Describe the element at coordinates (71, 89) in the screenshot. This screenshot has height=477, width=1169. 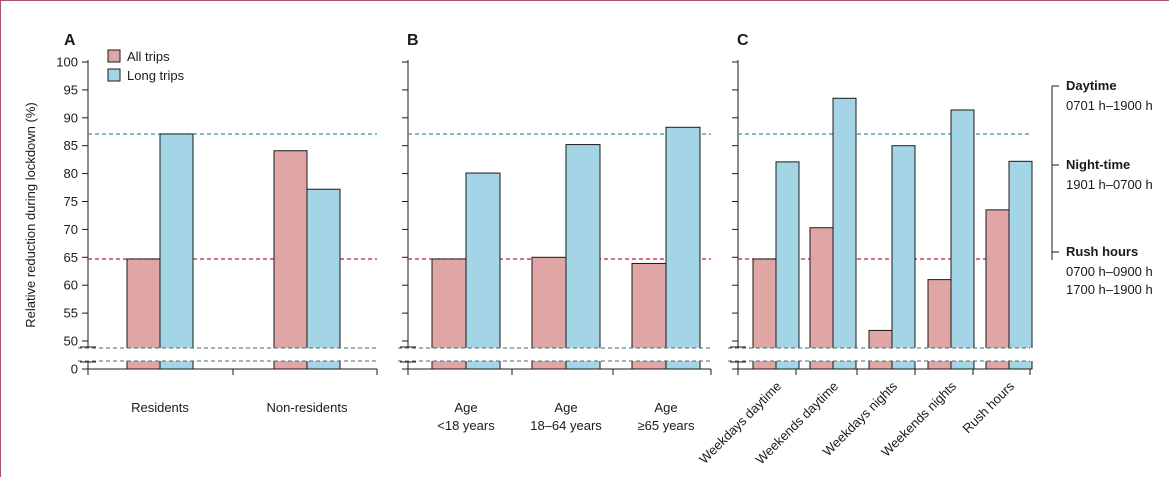
I see `y-tick-label: 95` at that location.